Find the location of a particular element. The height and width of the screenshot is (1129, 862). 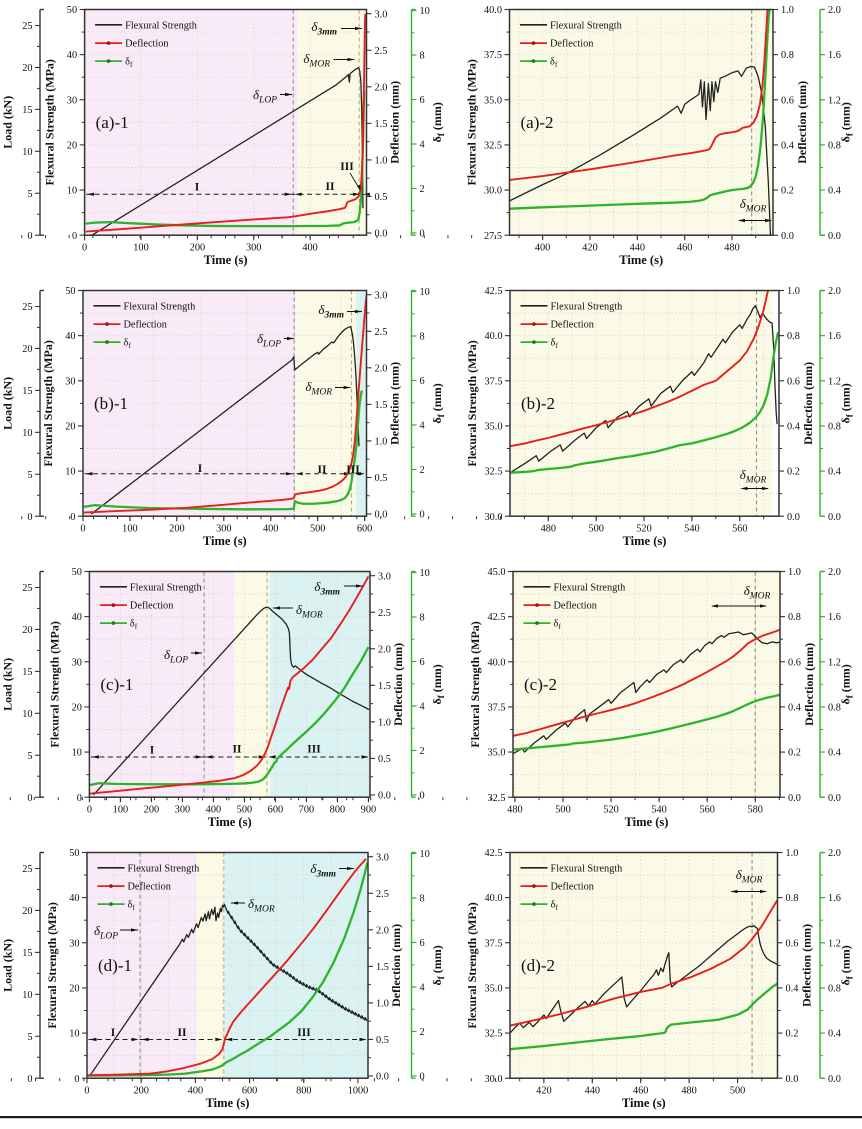

svg-text: 3.0 is located at coordinates (382, 857).